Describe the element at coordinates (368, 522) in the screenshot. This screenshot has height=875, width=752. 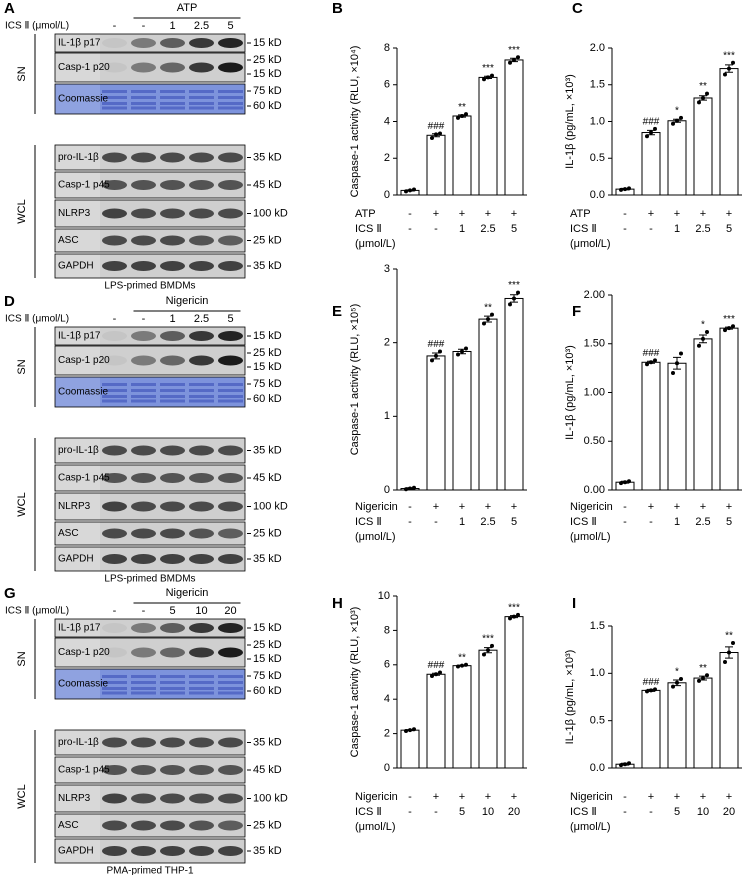
I see `row-label: ICS Ⅱ` at that location.